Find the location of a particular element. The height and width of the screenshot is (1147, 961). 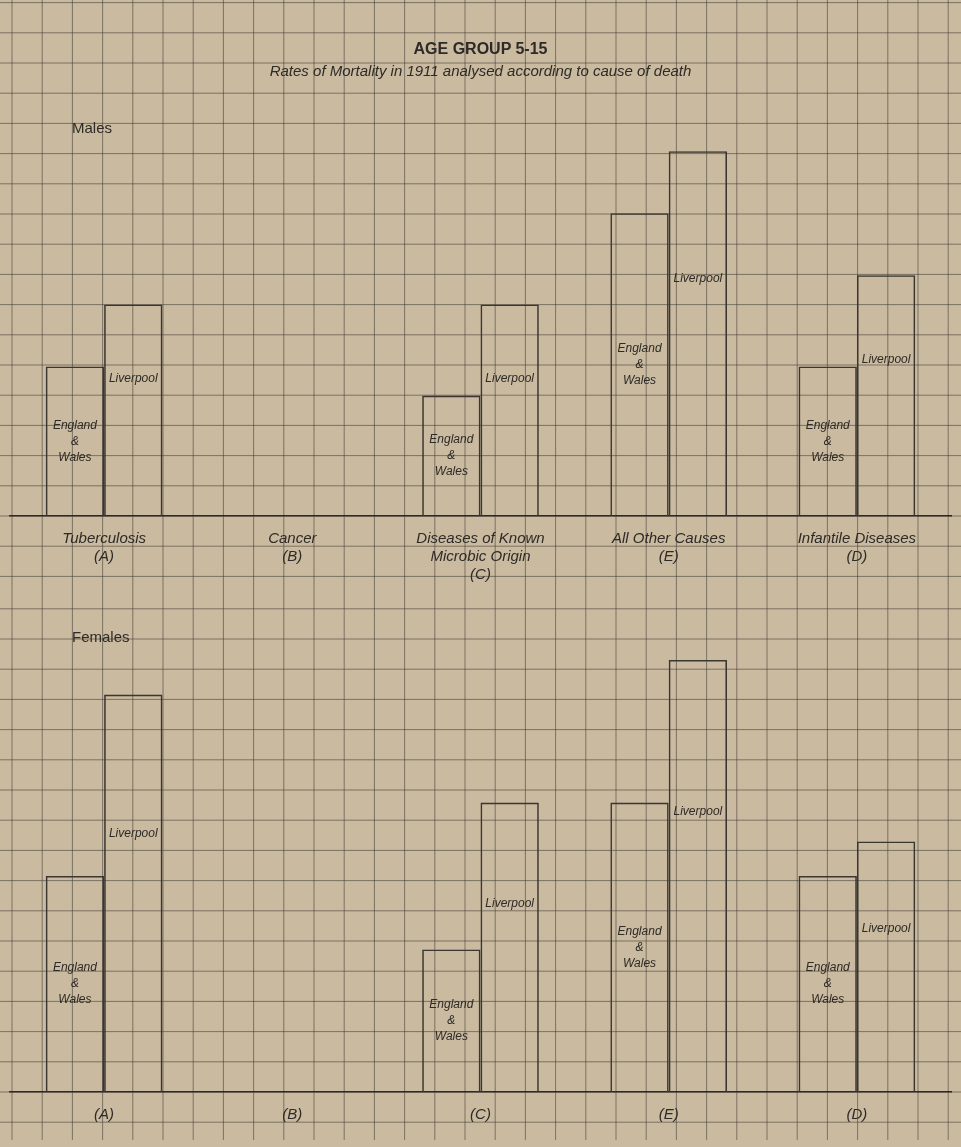

x-tick-label: Tuberculosis (A) is located at coordinates (104, 547).